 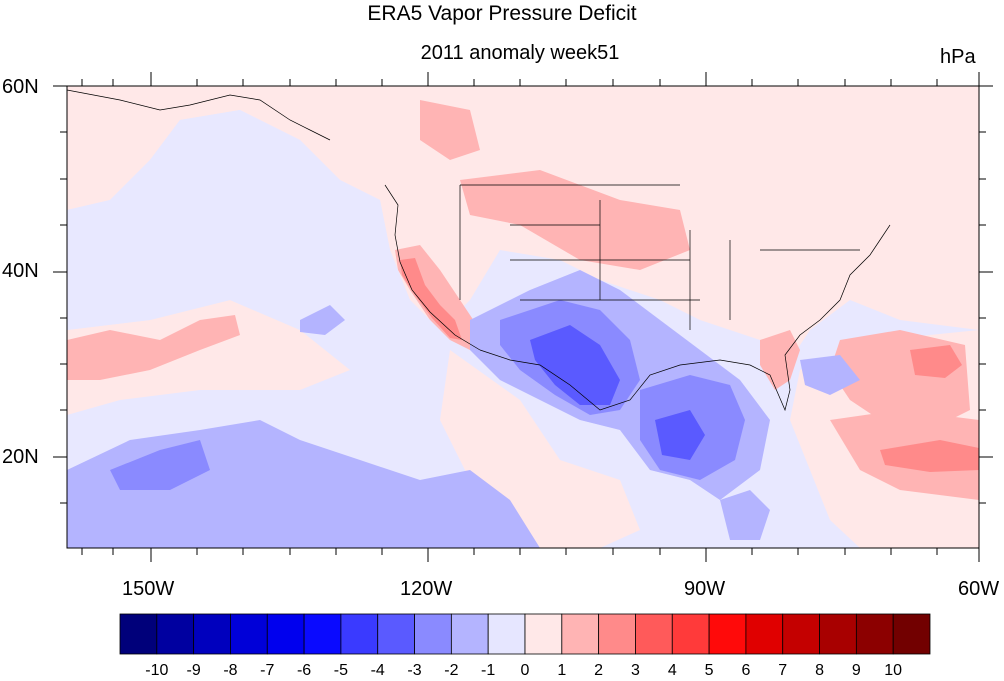 What do you see at coordinates (746, 670) in the screenshot?
I see `colorbar-label: 6` at bounding box center [746, 670].